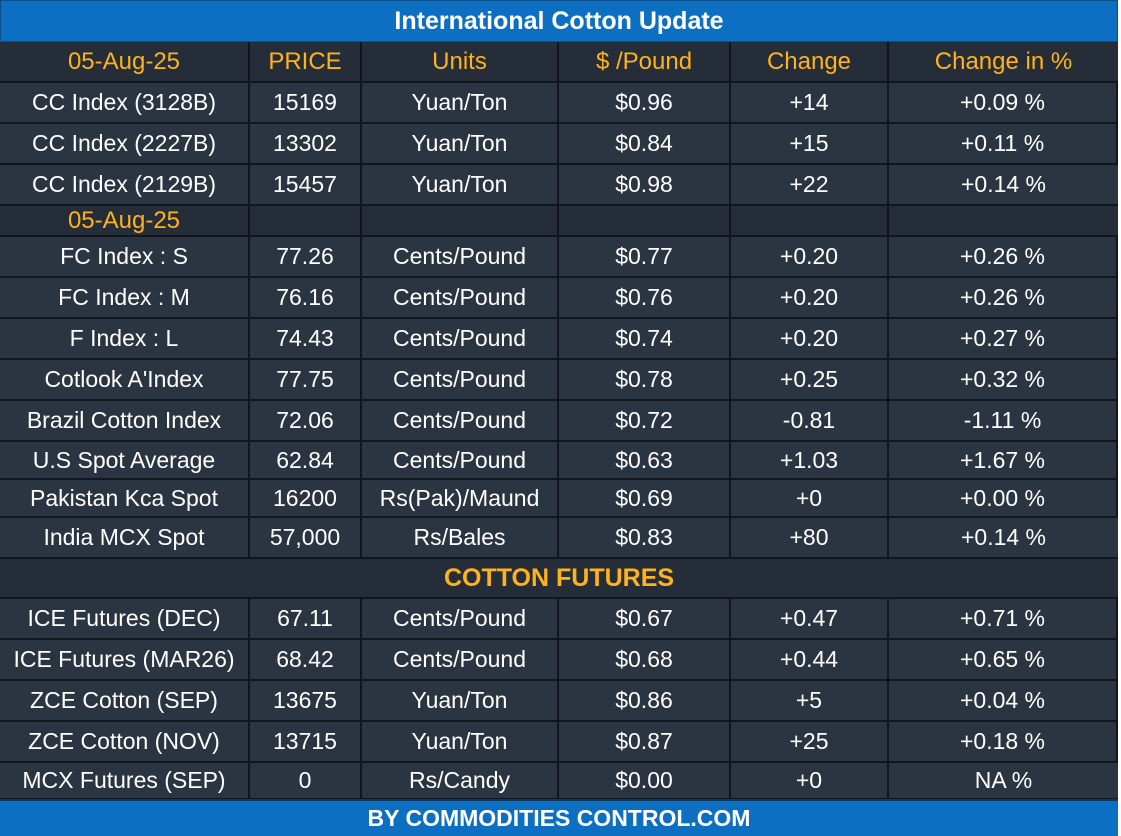 This screenshot has width=1121, height=836. What do you see at coordinates (306, 257) in the screenshot?
I see `row-price-cell: 77.26` at bounding box center [306, 257].